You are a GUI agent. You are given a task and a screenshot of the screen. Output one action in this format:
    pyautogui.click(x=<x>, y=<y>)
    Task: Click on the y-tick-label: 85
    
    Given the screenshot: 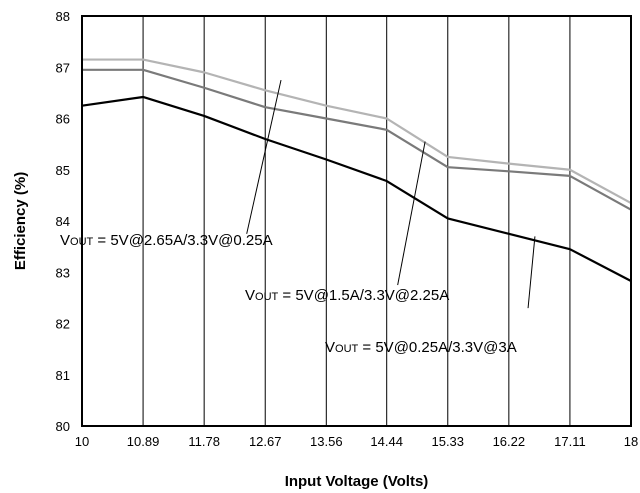 What is the action you would take?
    pyautogui.click(x=63, y=170)
    